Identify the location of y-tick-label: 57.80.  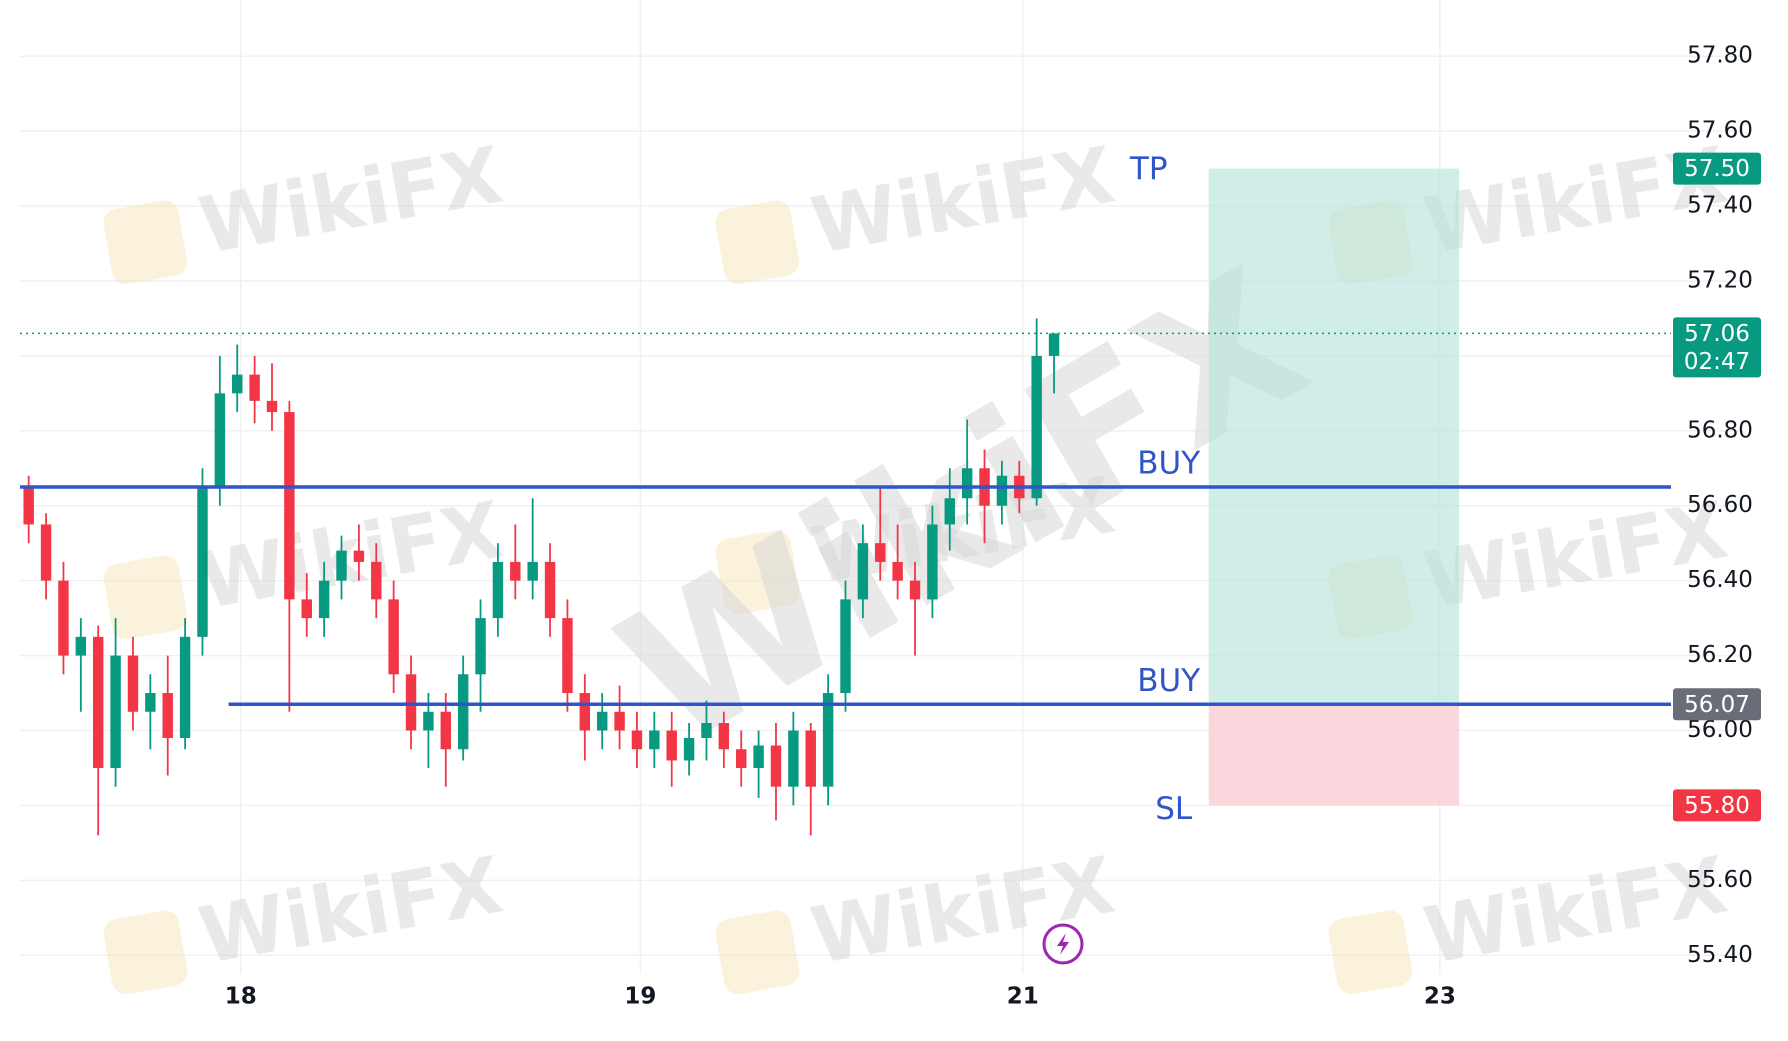
(1720, 56).